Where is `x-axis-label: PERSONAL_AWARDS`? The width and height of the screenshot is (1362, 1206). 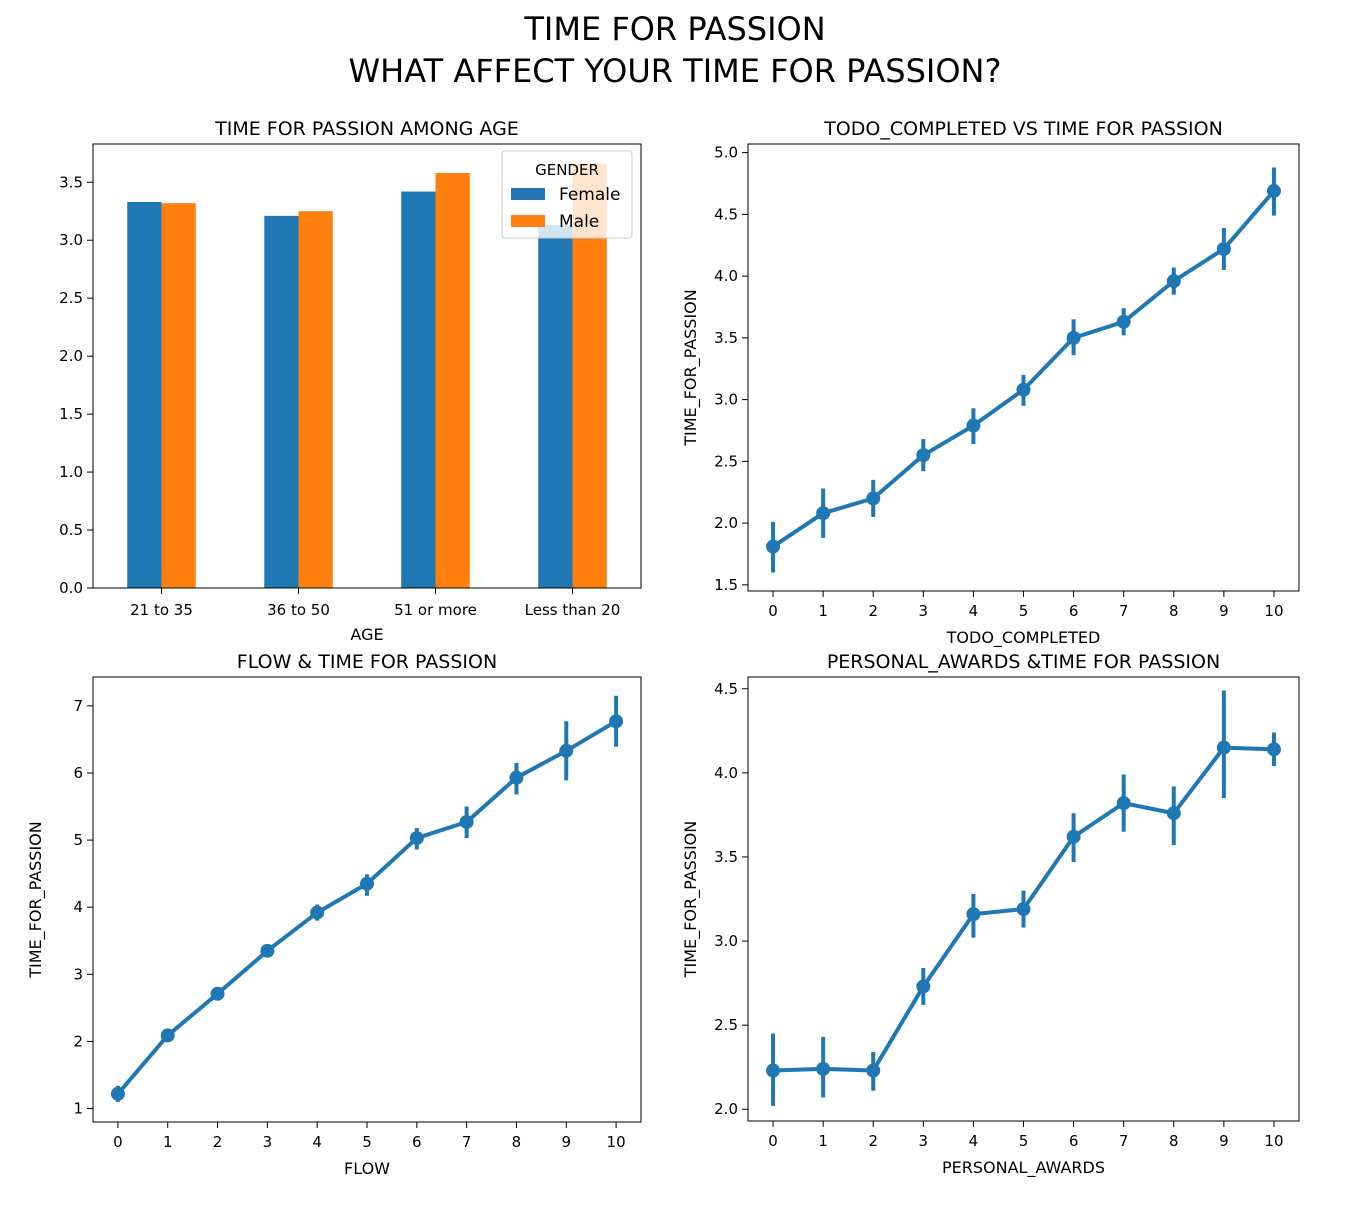 x-axis-label: PERSONAL_AWARDS is located at coordinates (1023, 1168).